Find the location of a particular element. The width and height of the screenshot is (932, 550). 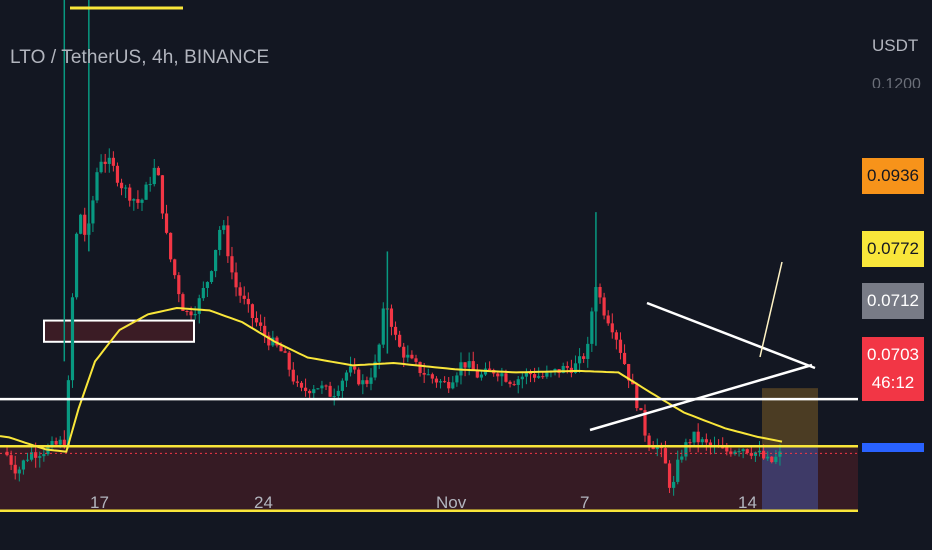

current-price: 0.0703 is located at coordinates (893, 354).